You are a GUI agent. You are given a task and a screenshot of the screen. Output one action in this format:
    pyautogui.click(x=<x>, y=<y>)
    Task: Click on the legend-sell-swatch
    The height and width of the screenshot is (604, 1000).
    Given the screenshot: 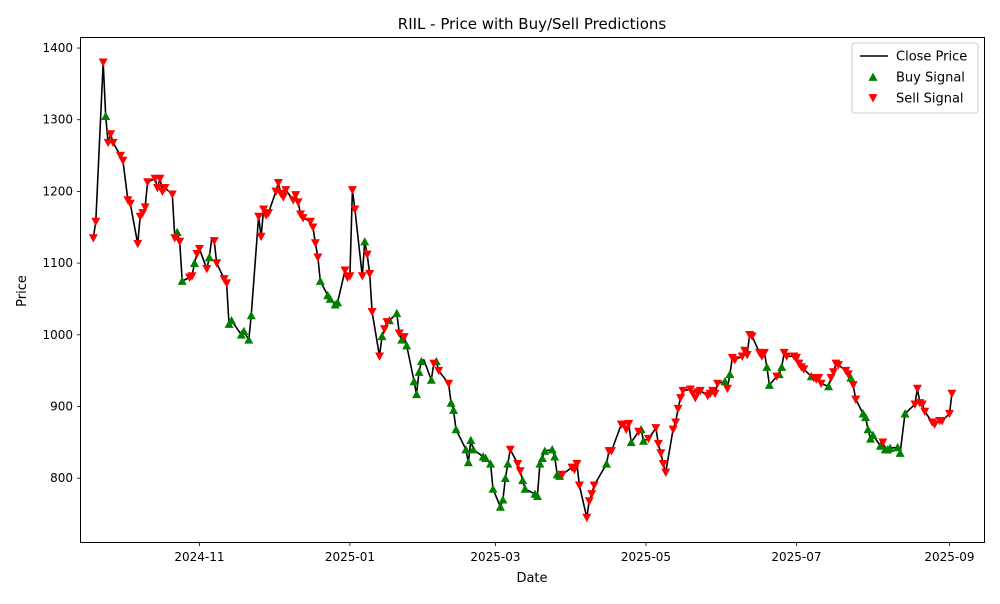 What is the action you would take?
    pyautogui.click(x=873, y=98)
    